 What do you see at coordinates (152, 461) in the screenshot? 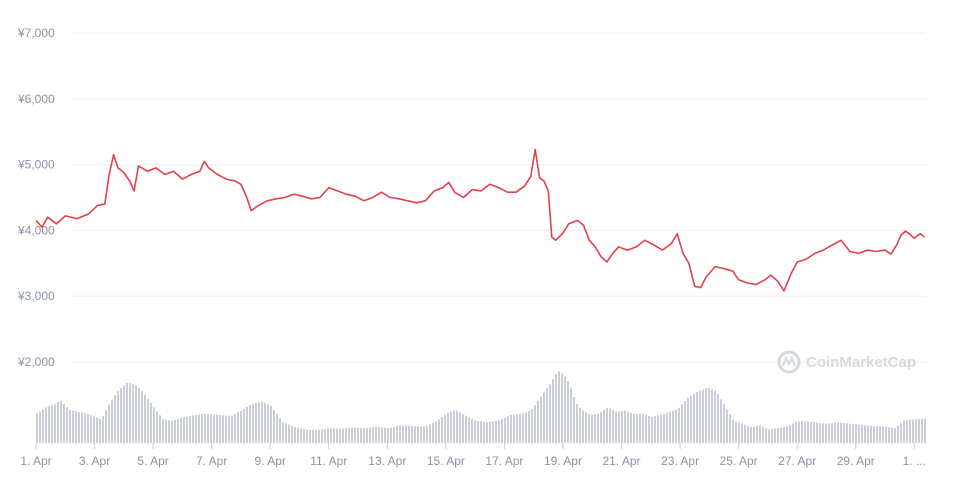
I see `x-tick-label: 5. Apr` at bounding box center [152, 461].